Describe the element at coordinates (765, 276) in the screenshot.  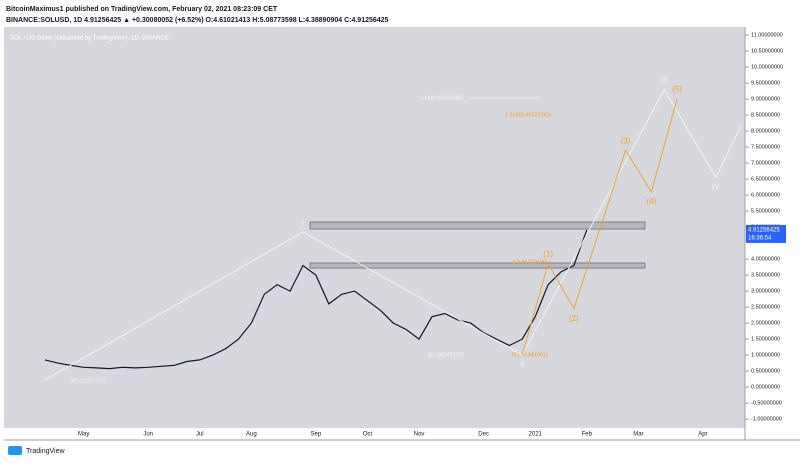
I see `y-tick-label: 3.50000000` at that location.